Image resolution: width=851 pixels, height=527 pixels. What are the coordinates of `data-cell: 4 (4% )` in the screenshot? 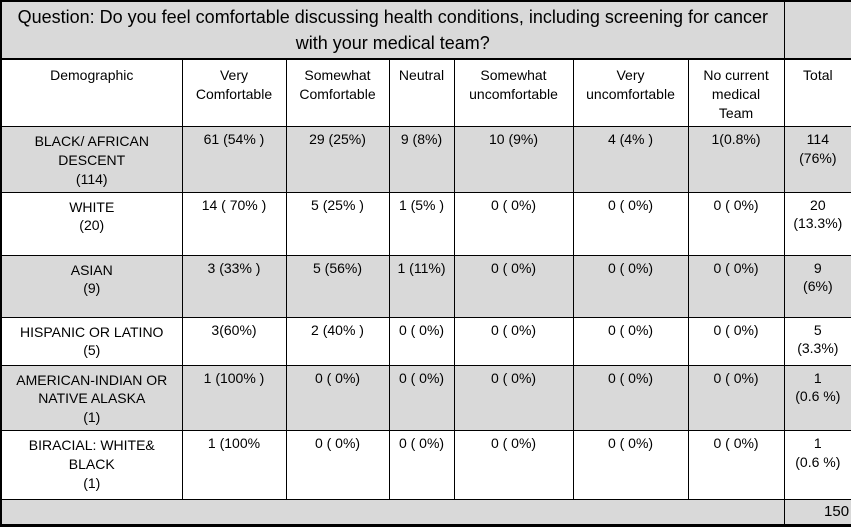 It's located at (630, 159).